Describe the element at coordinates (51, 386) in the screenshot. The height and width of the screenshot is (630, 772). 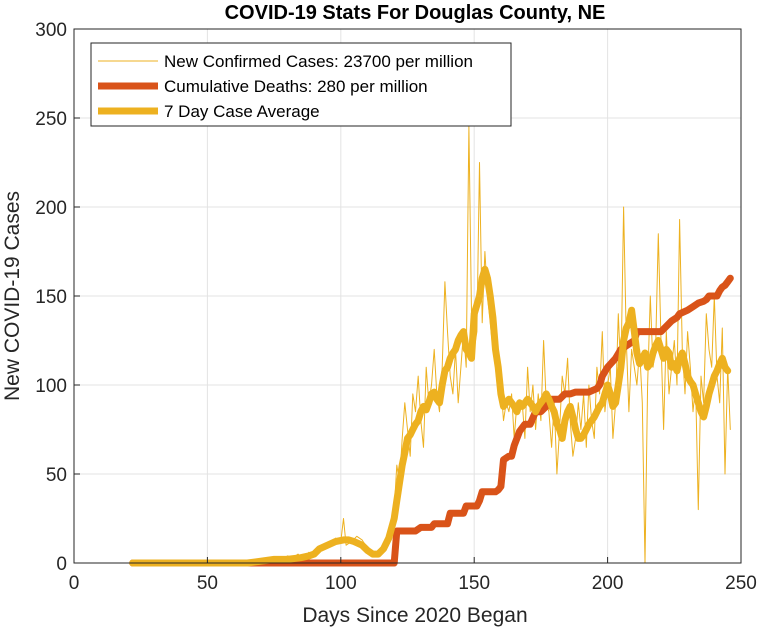
I see `y-tick-label: 100` at that location.